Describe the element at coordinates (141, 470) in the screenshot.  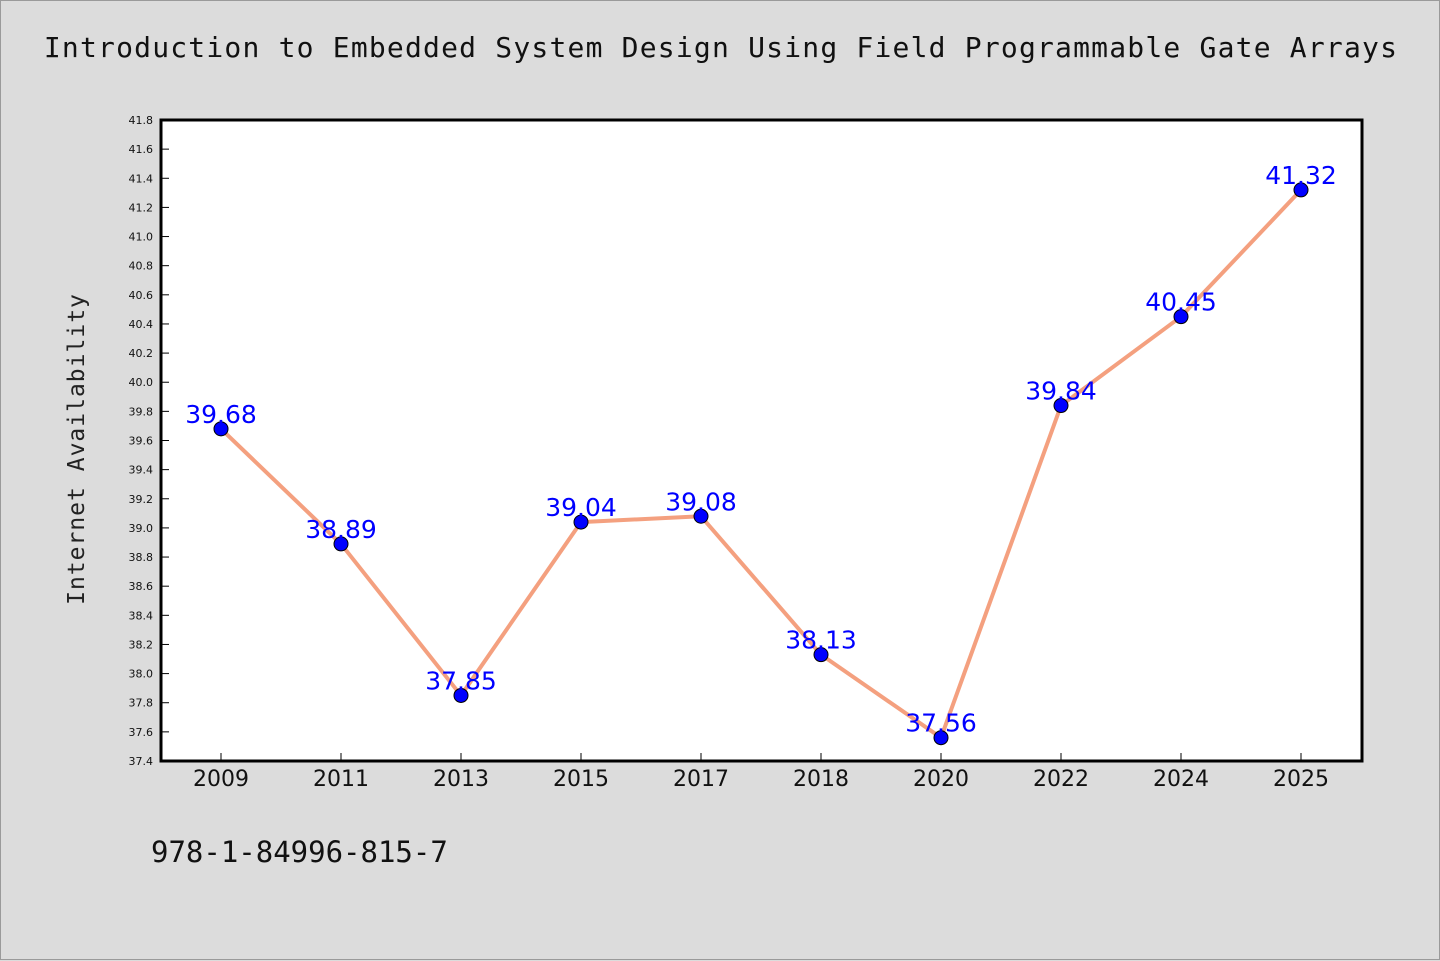
I see `y-tick-label: 39.4` at that location.